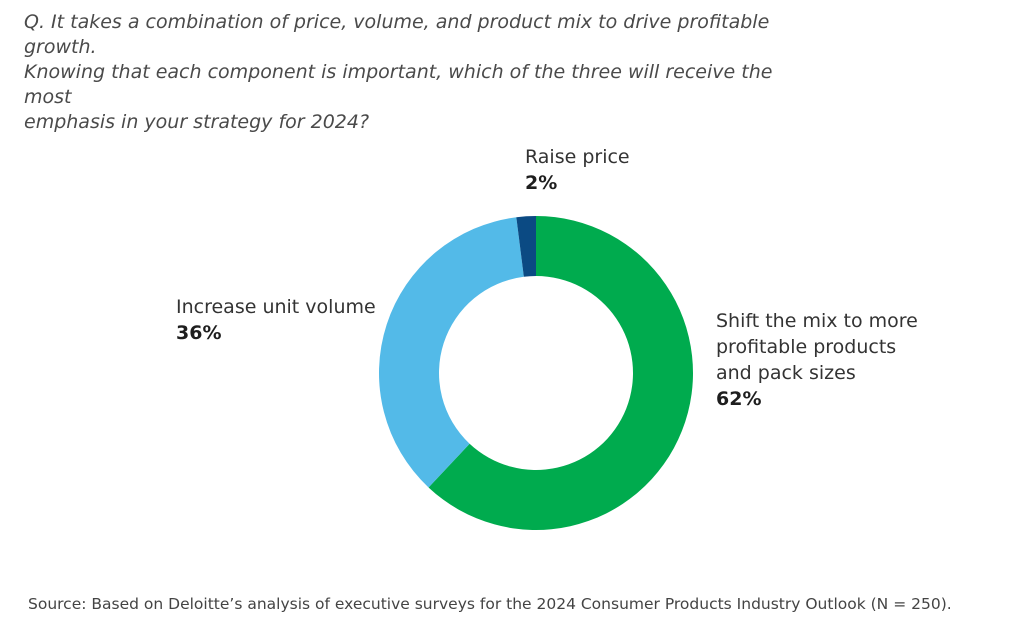  Describe the element at coordinates (560, 373) in the screenshot. I see `donut-slice-mix` at that location.